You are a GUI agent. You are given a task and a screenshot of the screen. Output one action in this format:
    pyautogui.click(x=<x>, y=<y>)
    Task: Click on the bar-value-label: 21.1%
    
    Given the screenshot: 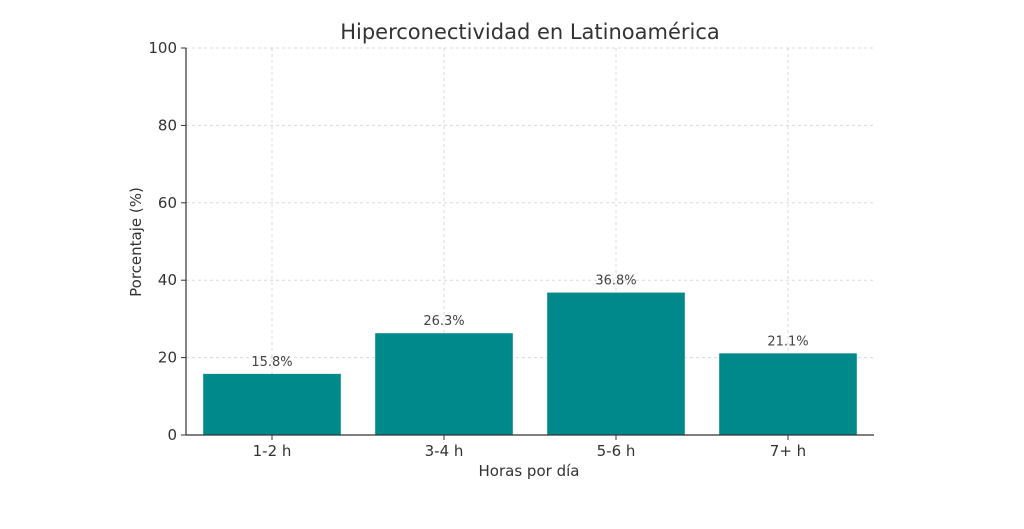 What is the action you would take?
    pyautogui.click(x=787, y=341)
    